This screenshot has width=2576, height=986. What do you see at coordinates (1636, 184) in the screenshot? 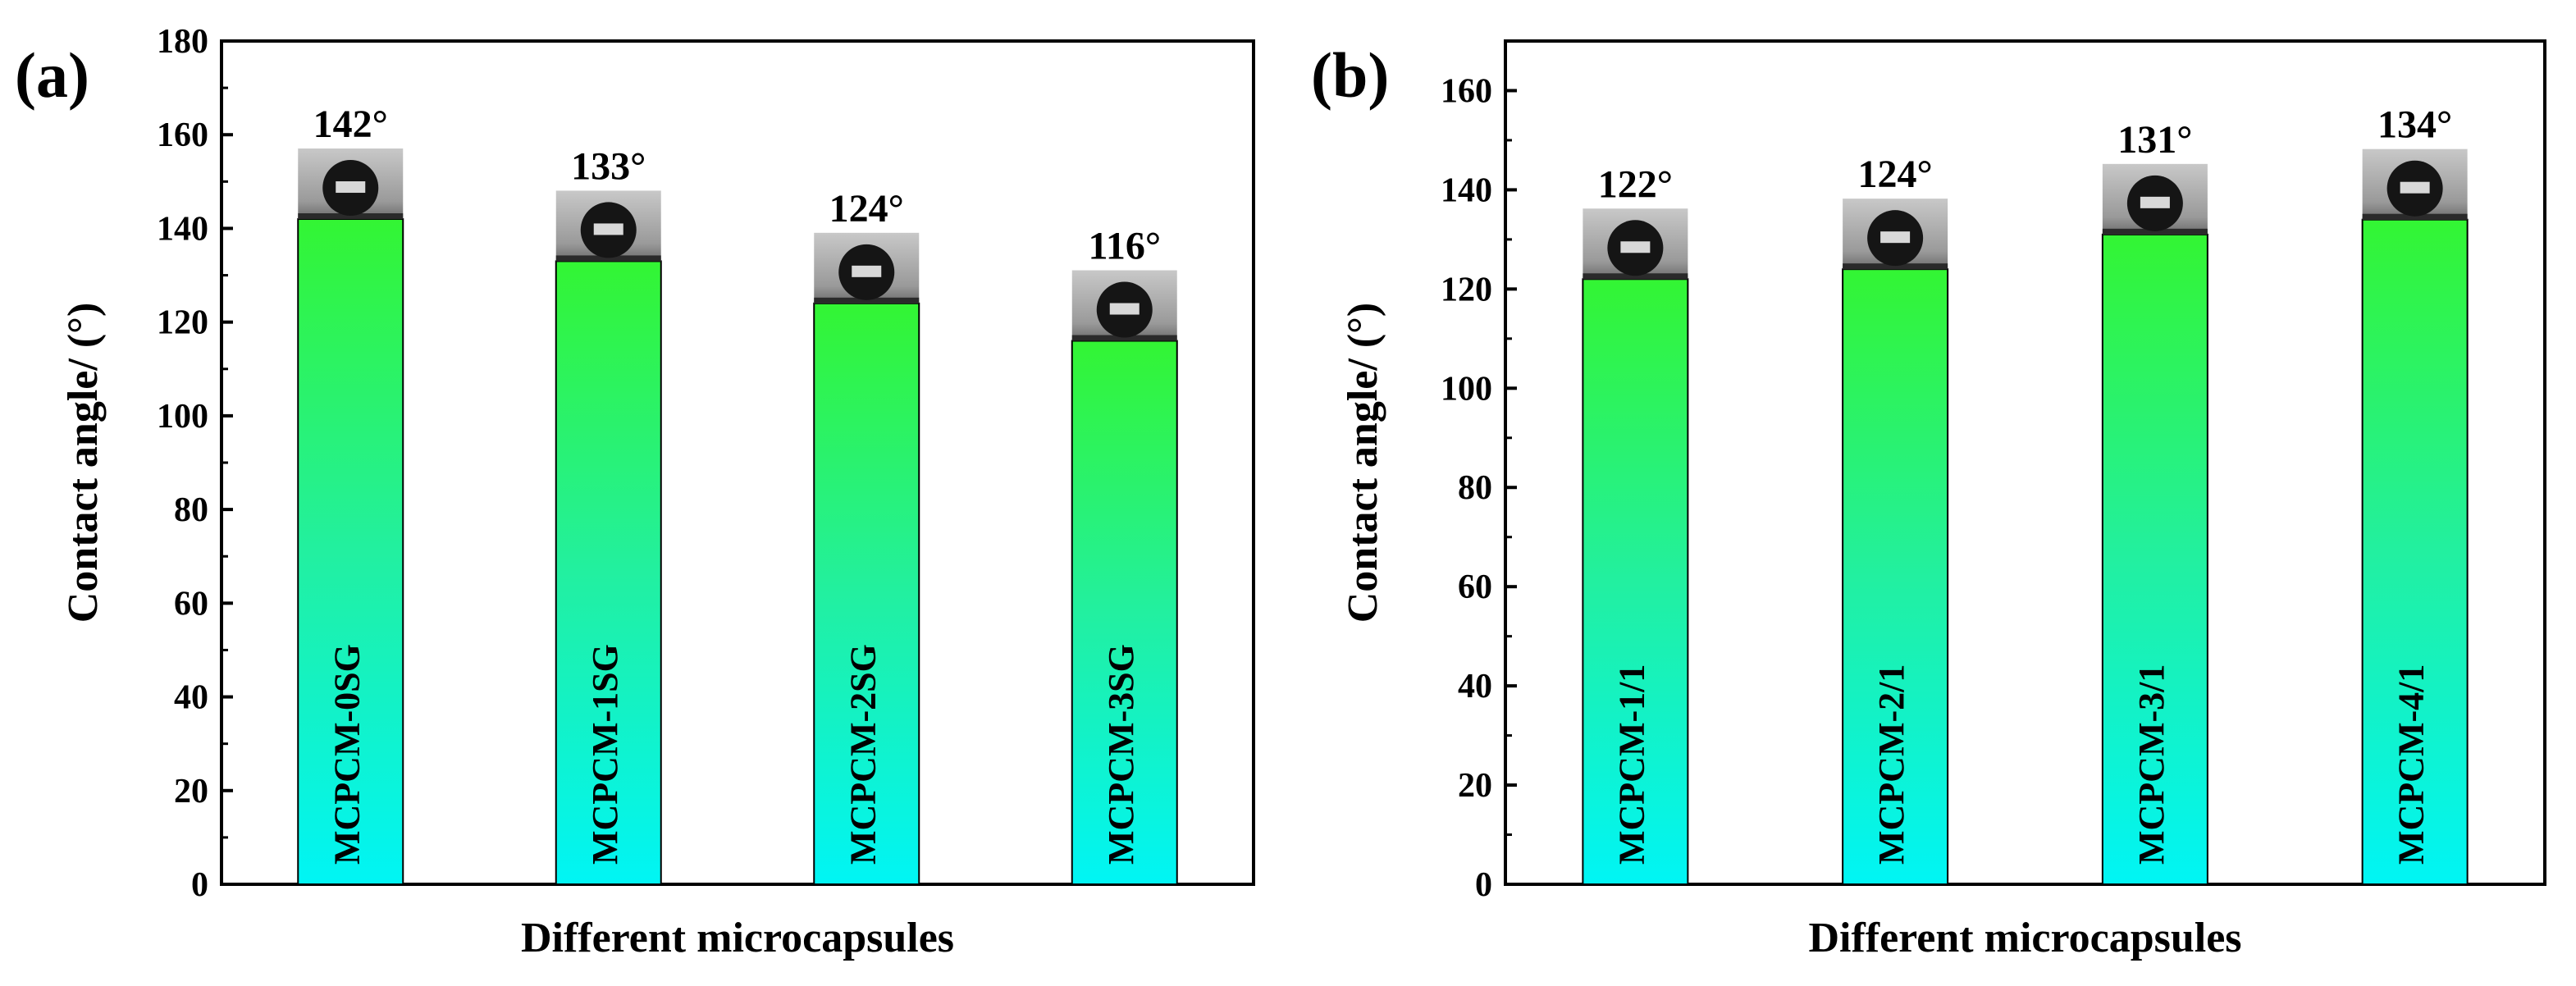
I see `bar-value-label: 122°` at bounding box center [1636, 184].